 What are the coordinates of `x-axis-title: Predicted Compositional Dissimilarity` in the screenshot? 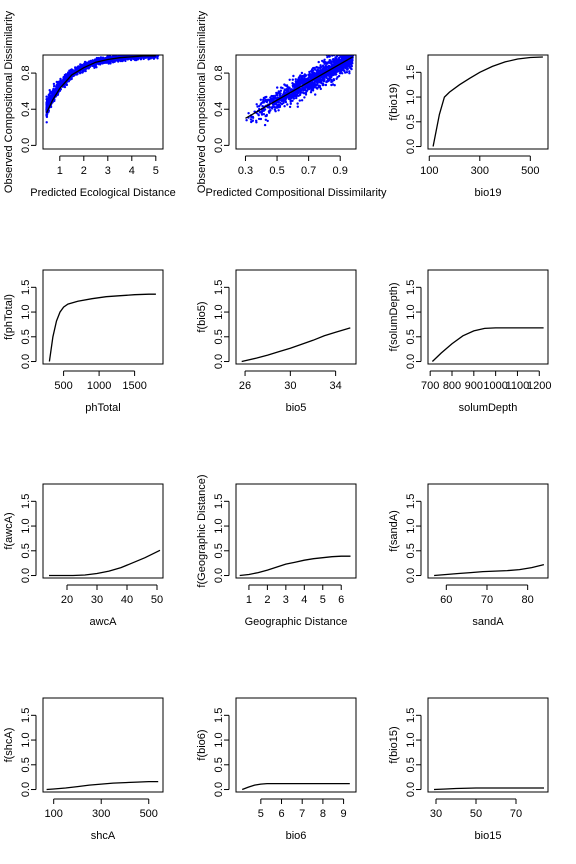 It's located at (296, 193).